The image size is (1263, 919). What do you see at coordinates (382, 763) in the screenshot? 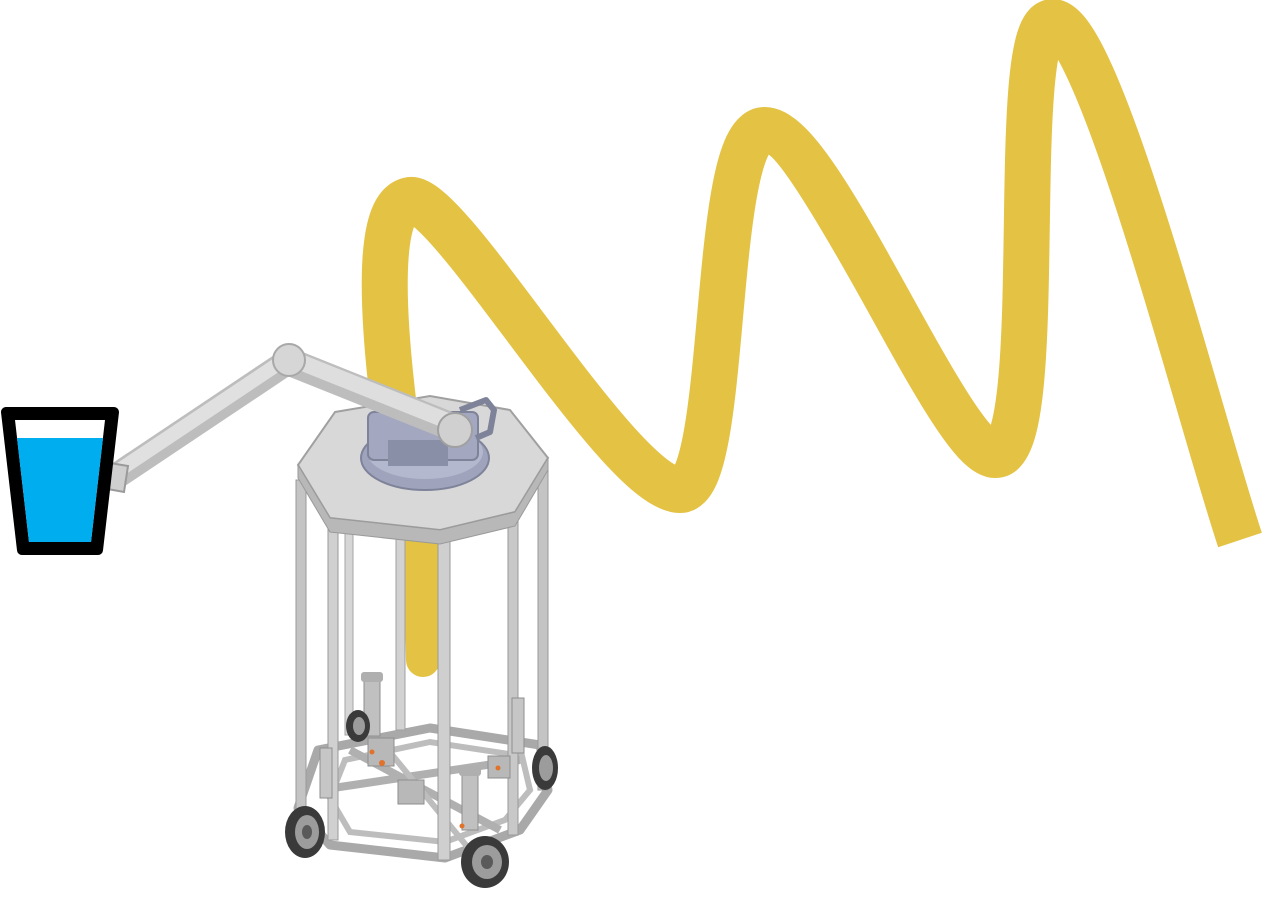
I see `accent-dot` at bounding box center [382, 763].